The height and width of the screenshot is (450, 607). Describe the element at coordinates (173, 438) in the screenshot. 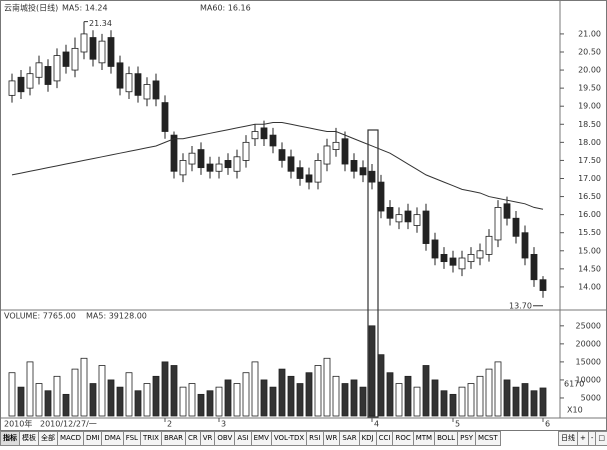

I see `toolbar-tab: BRAR` at that location.